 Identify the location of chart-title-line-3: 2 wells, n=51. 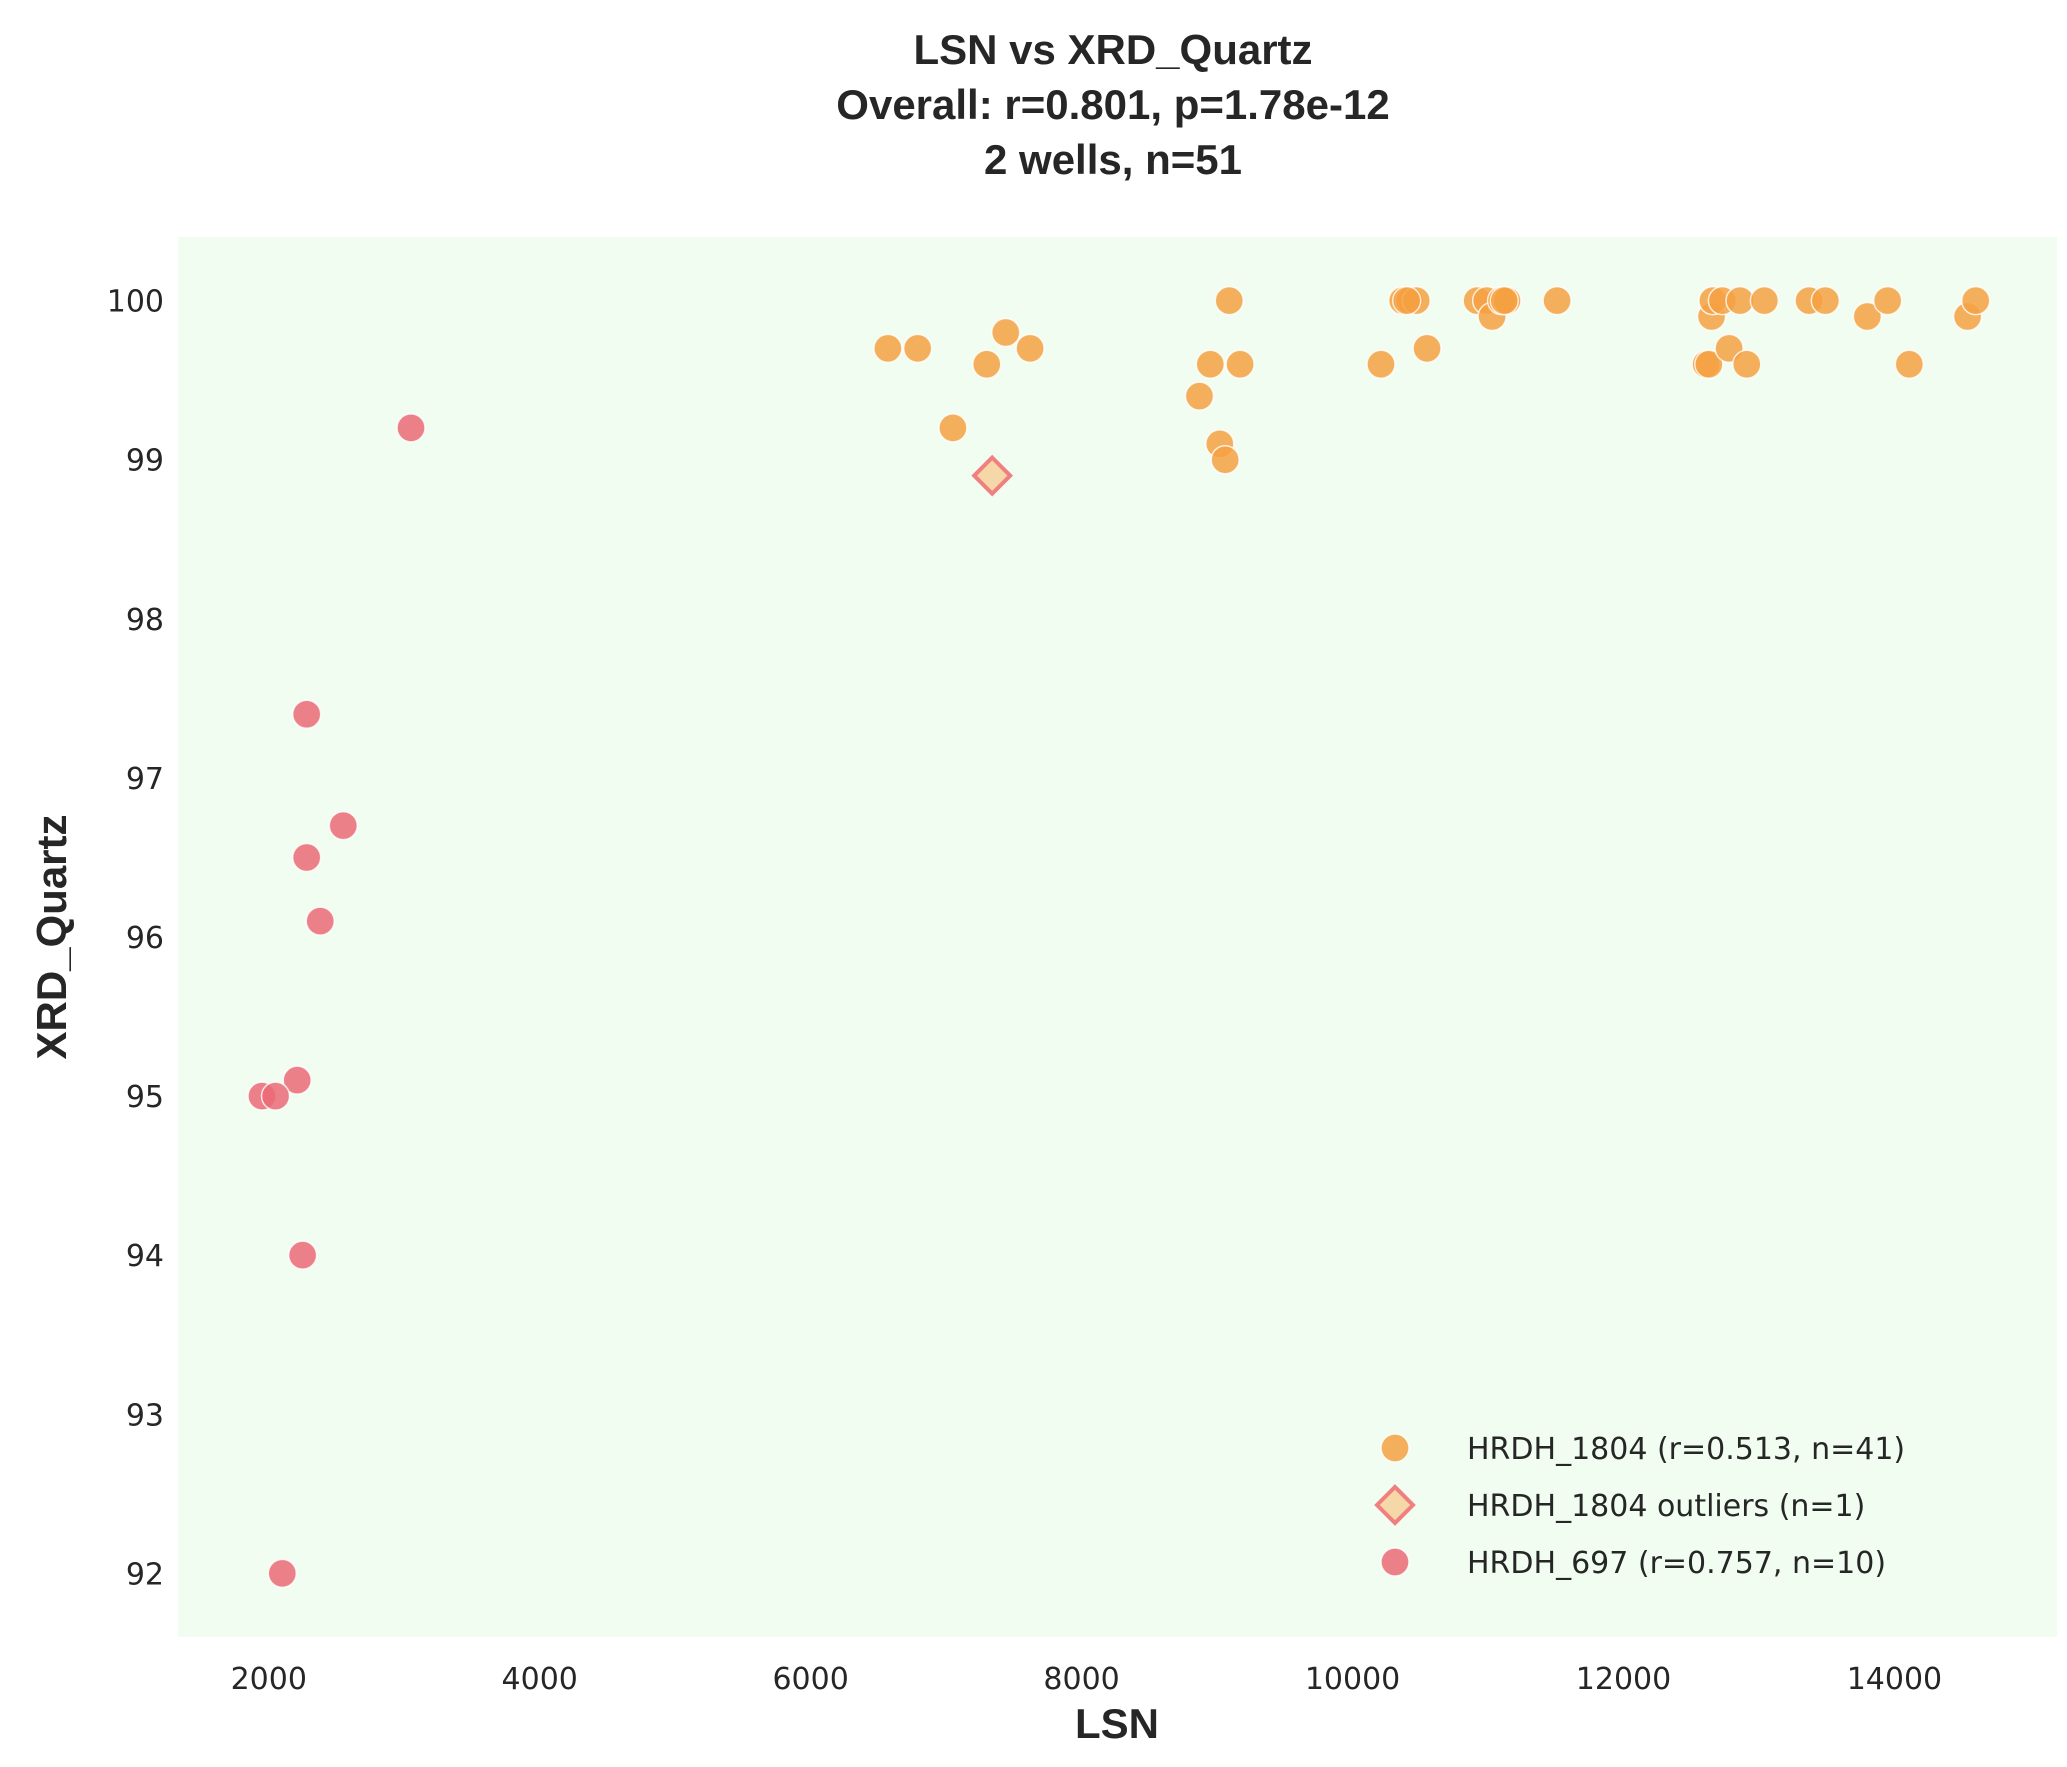
(1113, 159).